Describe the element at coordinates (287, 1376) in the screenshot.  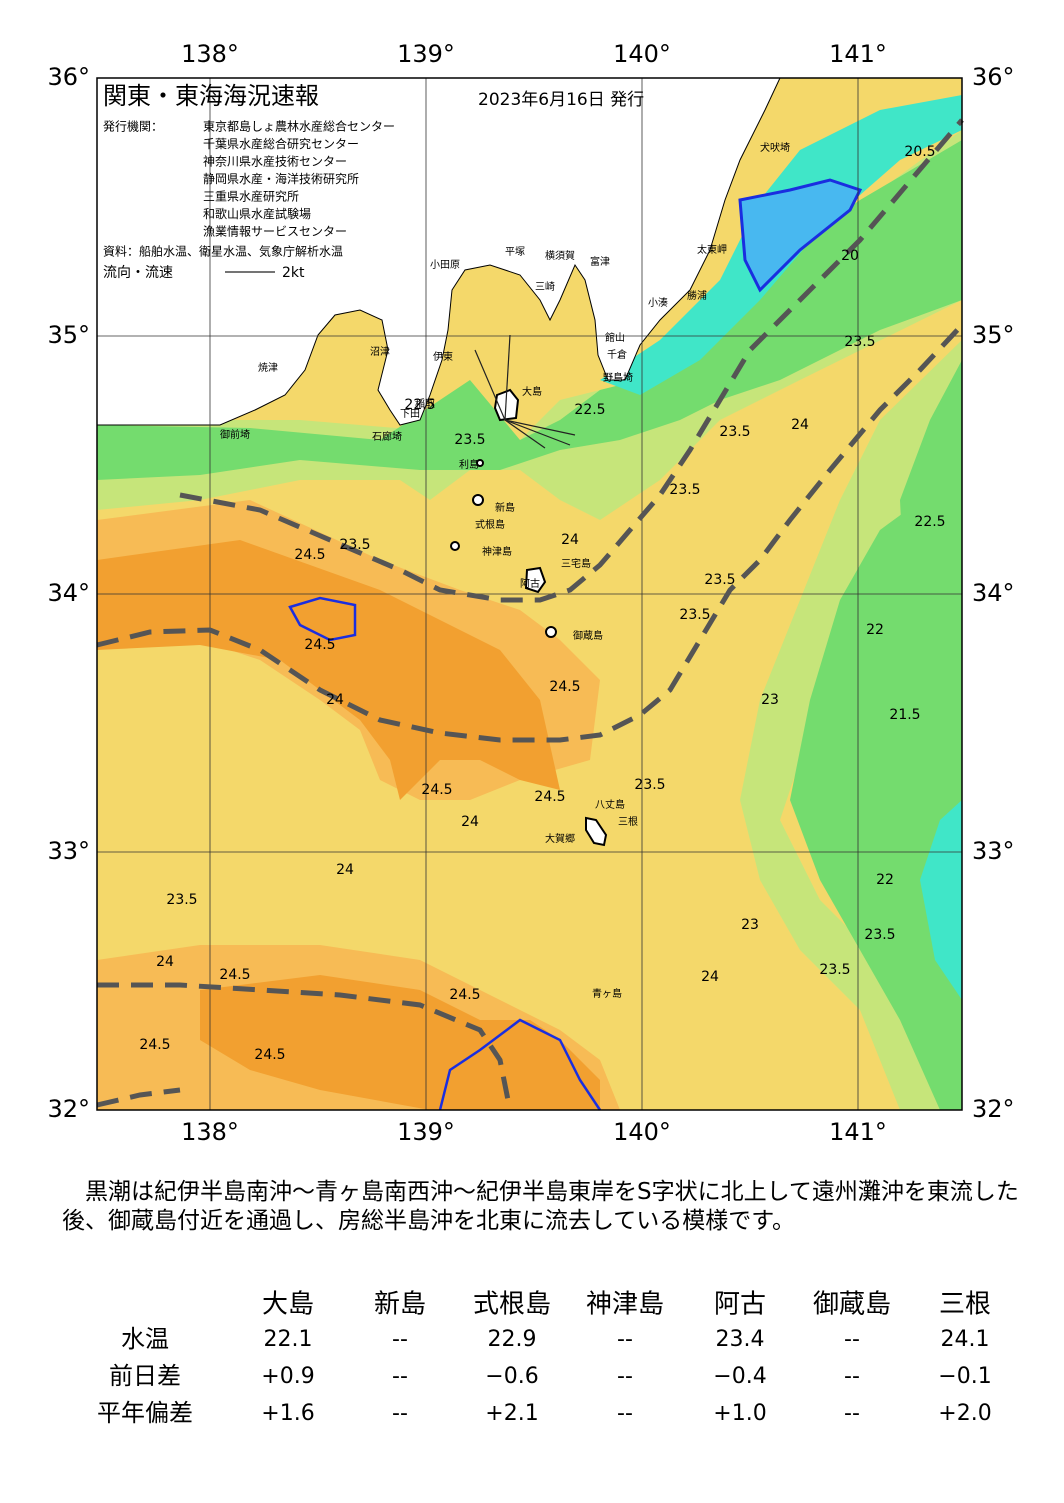
I see `table-cell: +0.9` at that location.